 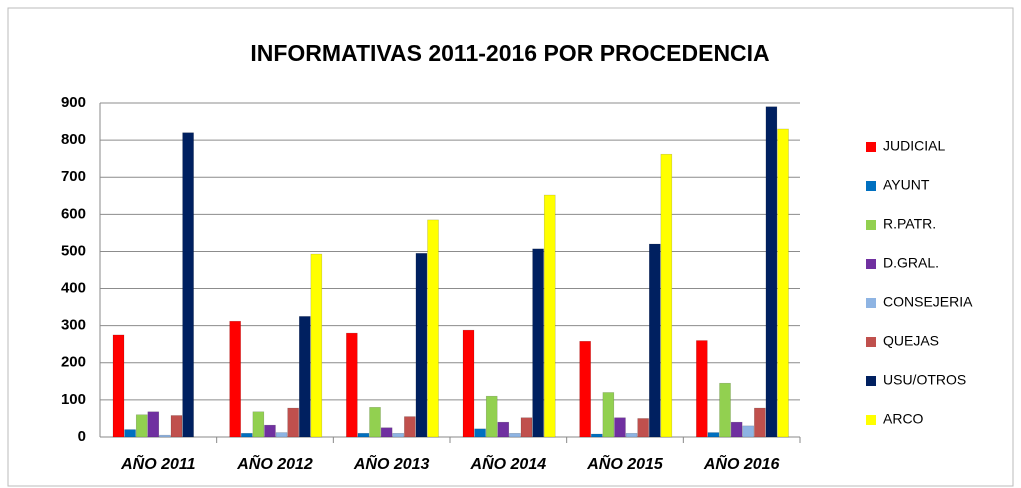 What do you see at coordinates (625, 463) in the screenshot?
I see `x-tick-label: AÑO 2015` at bounding box center [625, 463].